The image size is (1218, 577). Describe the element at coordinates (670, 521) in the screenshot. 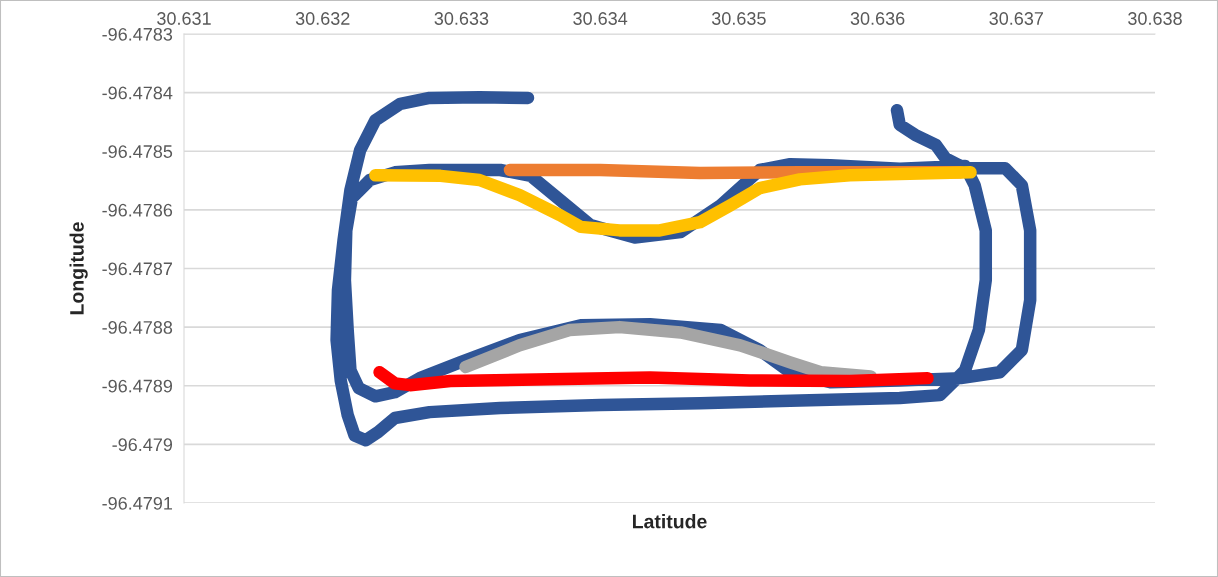

I see `x-axis-title: Latitude` at that location.